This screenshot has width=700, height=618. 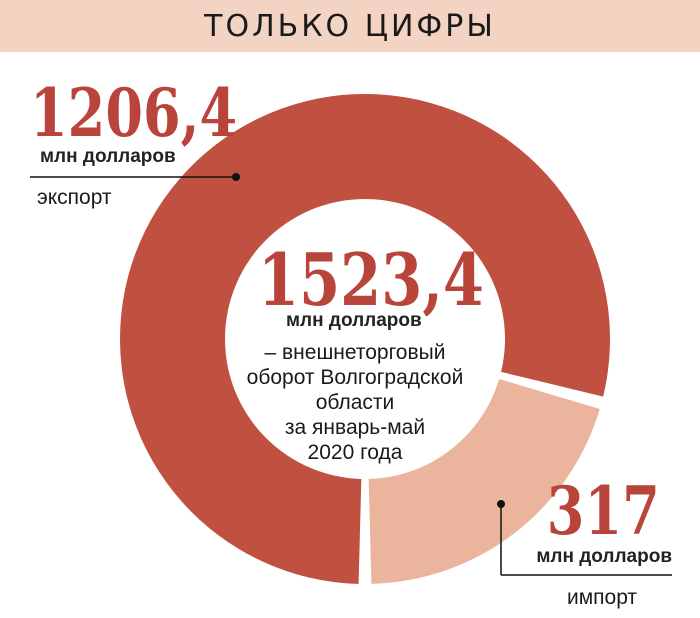 I want to click on import-value: 317, so click(x=603, y=511).